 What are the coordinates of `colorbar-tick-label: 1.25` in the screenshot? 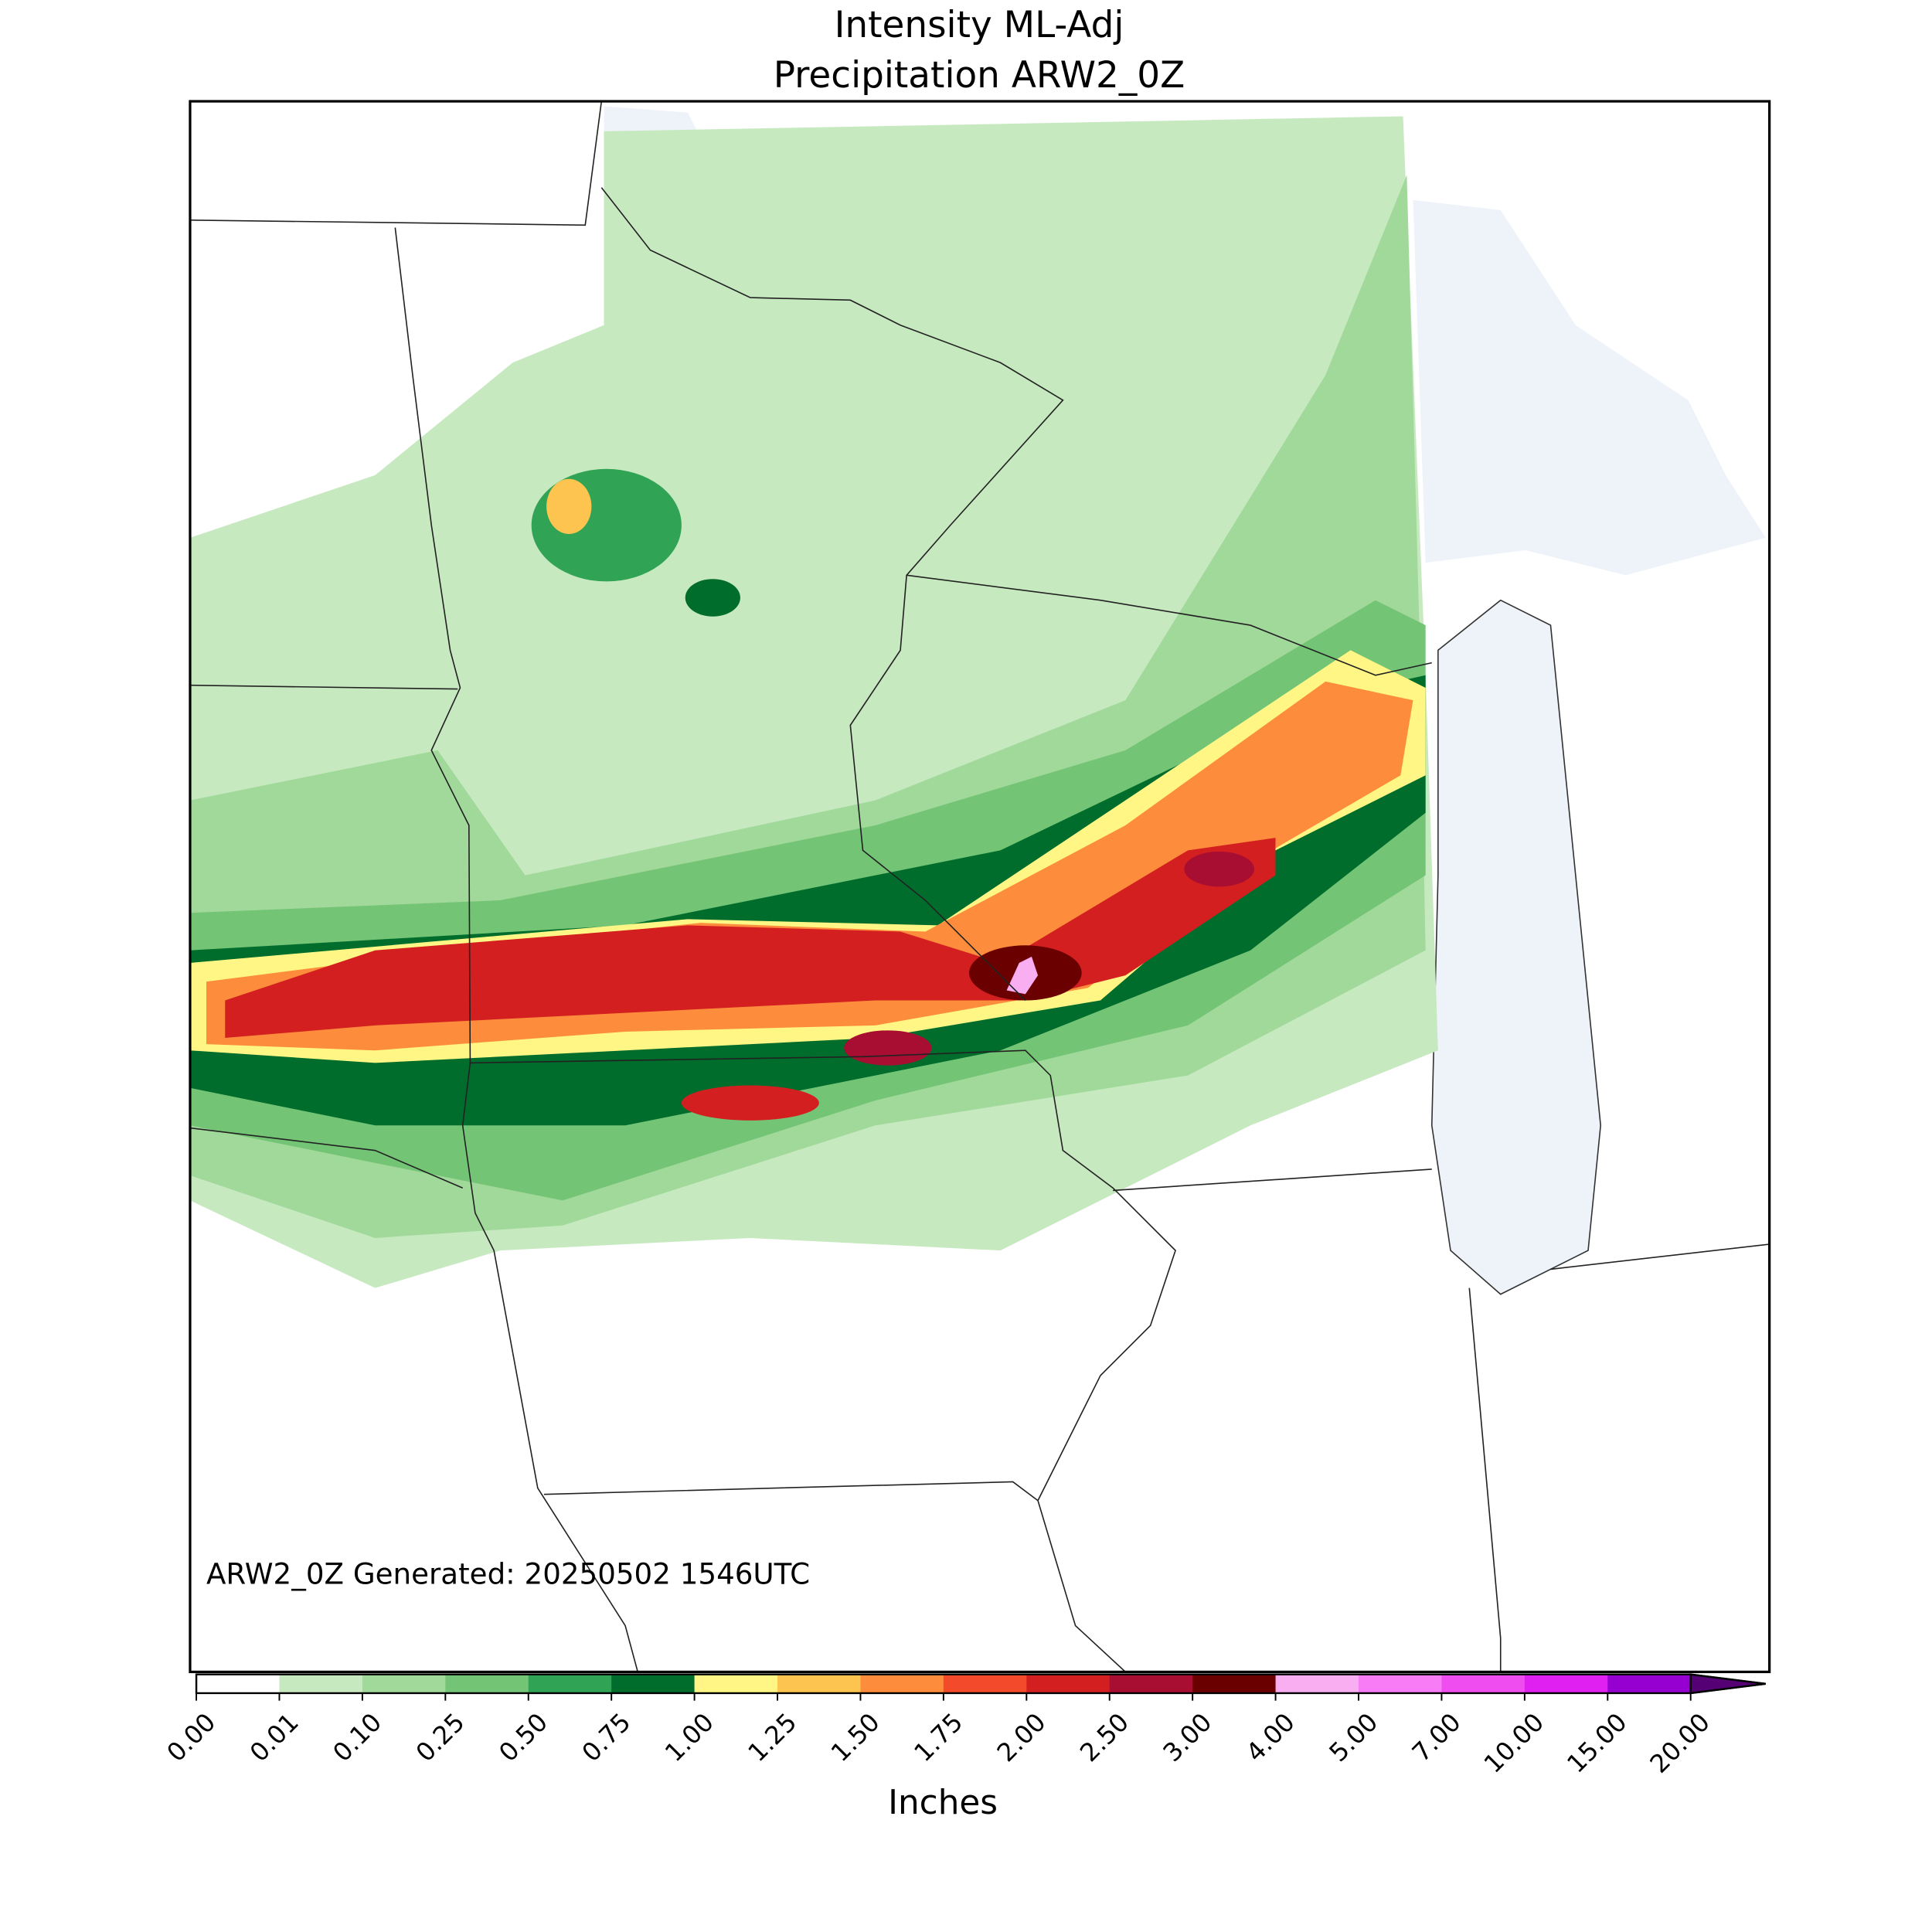 It's located at (773, 1737).